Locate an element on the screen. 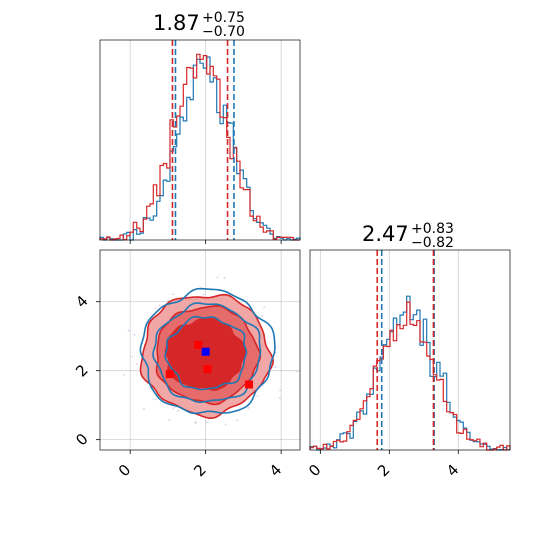  svg-text: 1.87 is located at coordinates (176, 23).